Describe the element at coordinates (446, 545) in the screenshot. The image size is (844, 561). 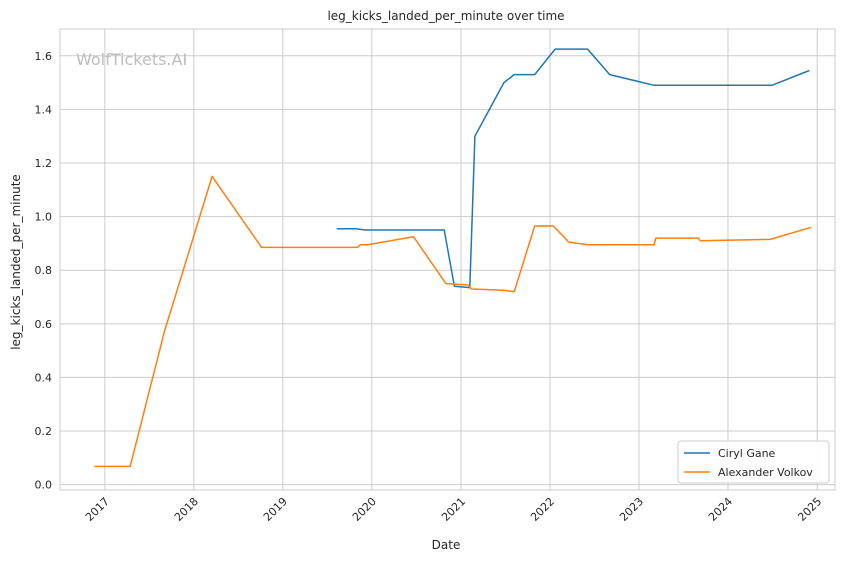
I see `x-axis-label: Date` at that location.